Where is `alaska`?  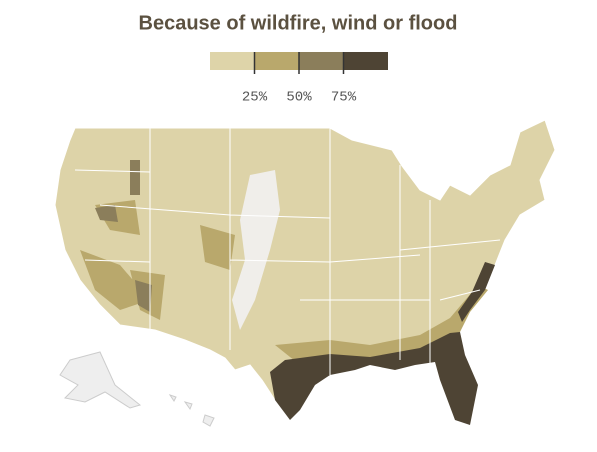 alaska is located at coordinates (100, 380).